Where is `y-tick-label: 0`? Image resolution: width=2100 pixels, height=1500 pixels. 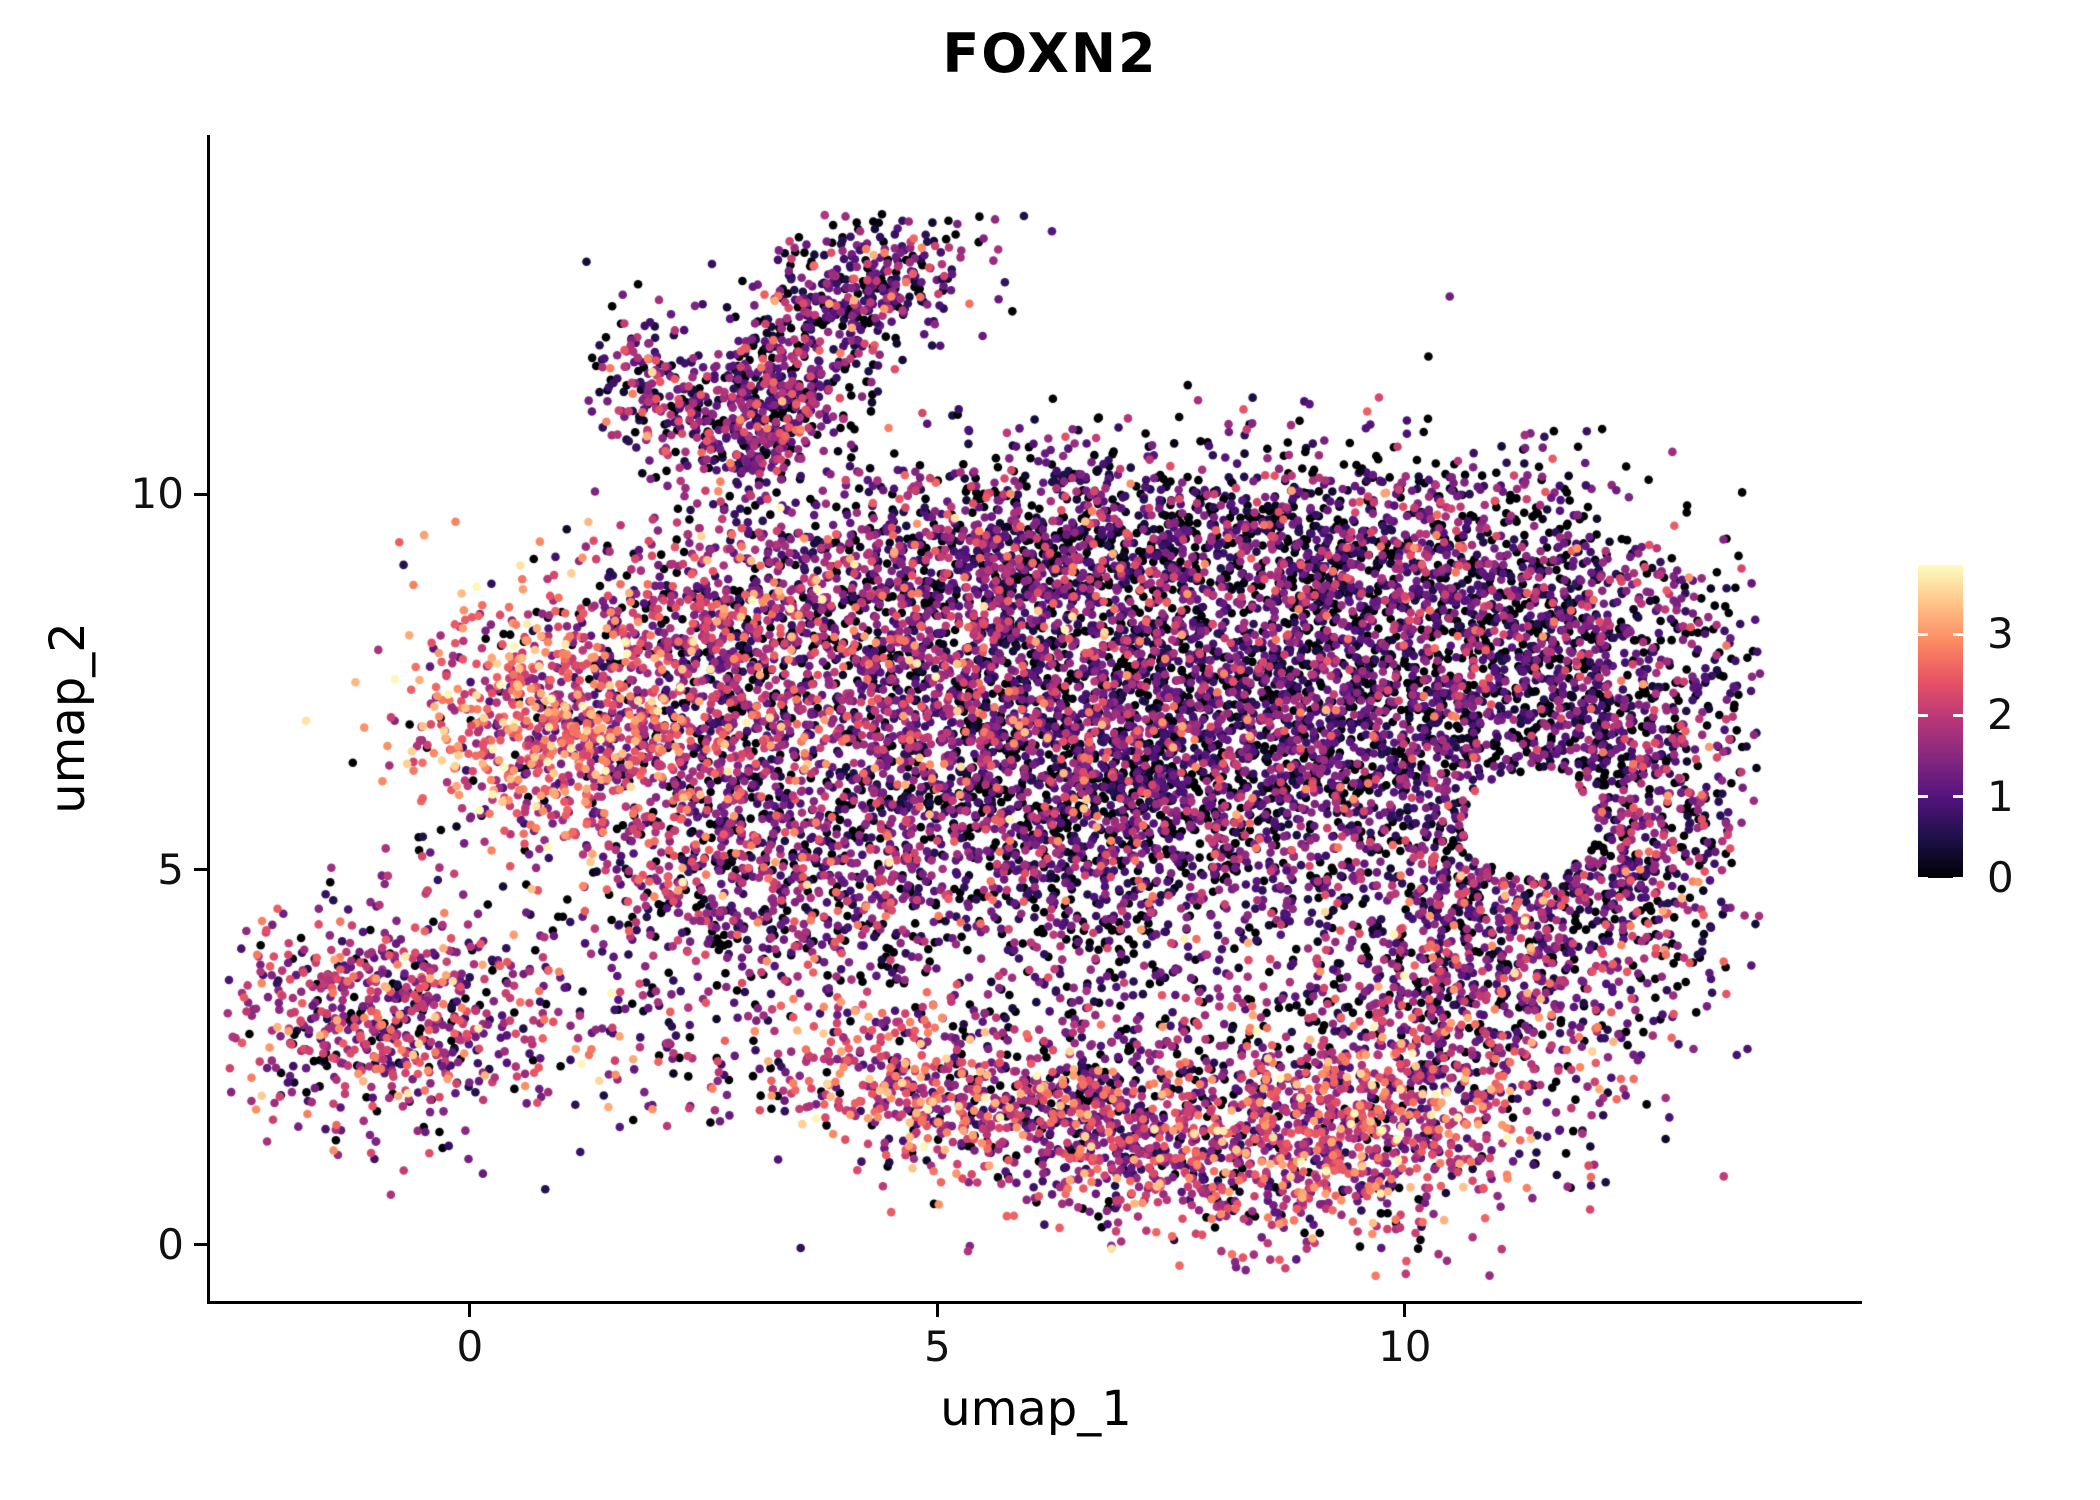
y-tick-label: 0 is located at coordinates (170, 1244).